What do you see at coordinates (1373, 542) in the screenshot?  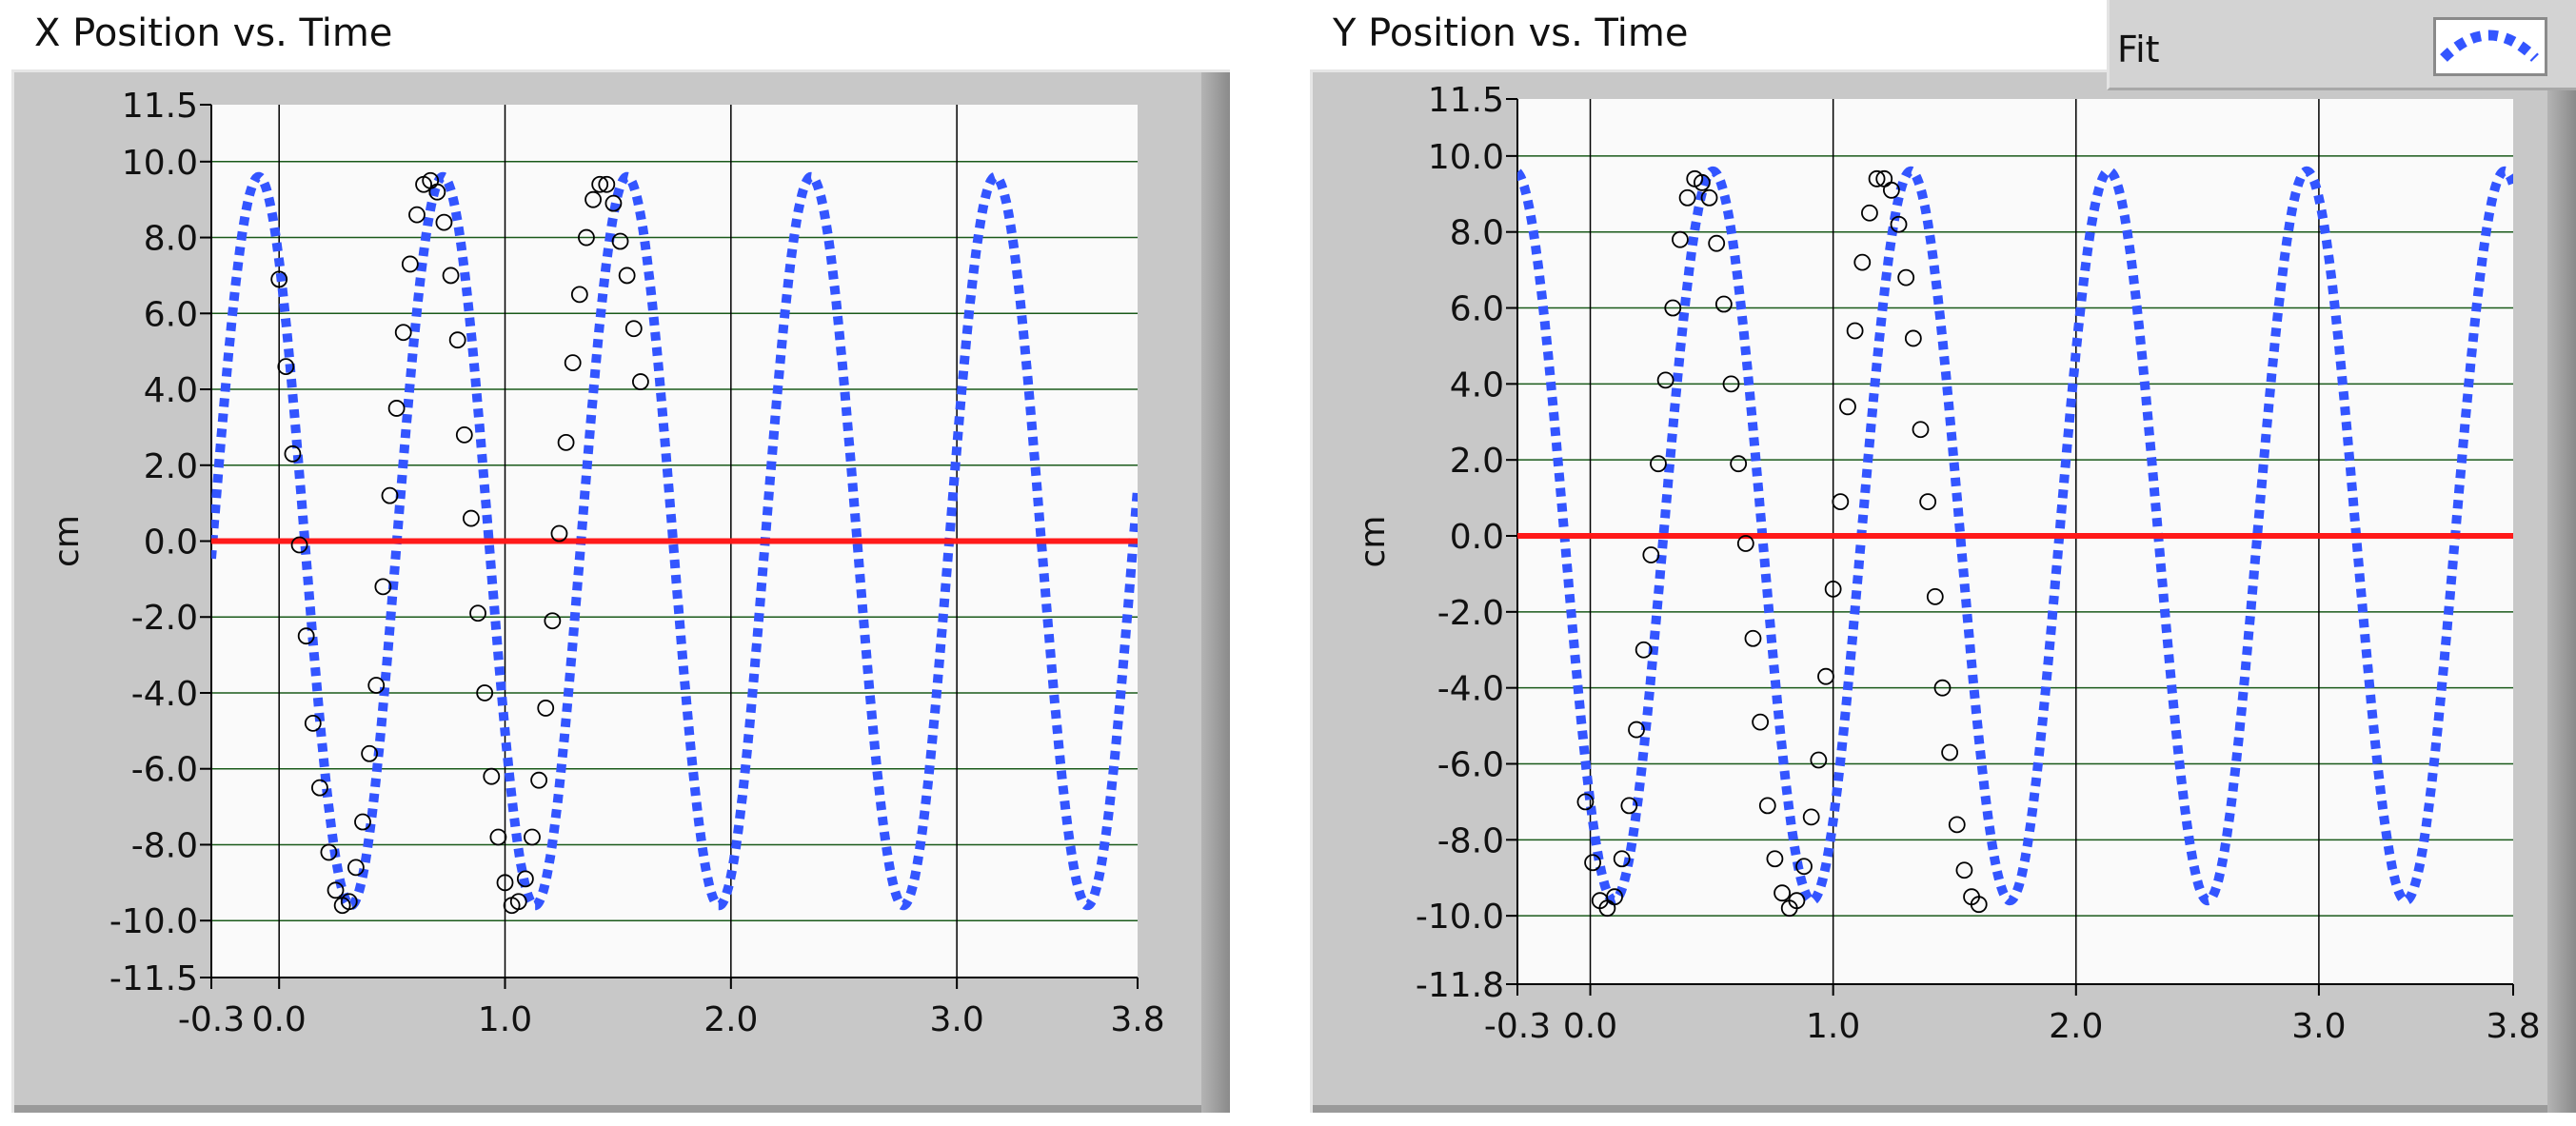 I see `y-axis-label: cm` at bounding box center [1373, 542].